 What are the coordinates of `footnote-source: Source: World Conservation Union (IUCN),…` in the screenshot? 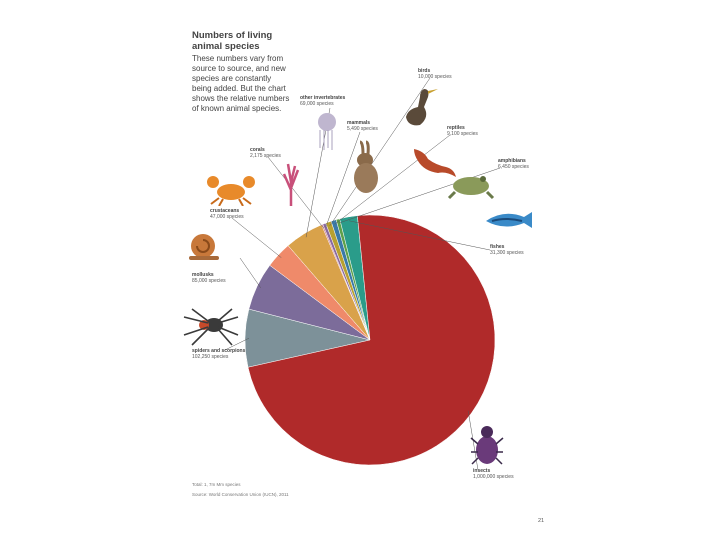 It's located at (240, 494).